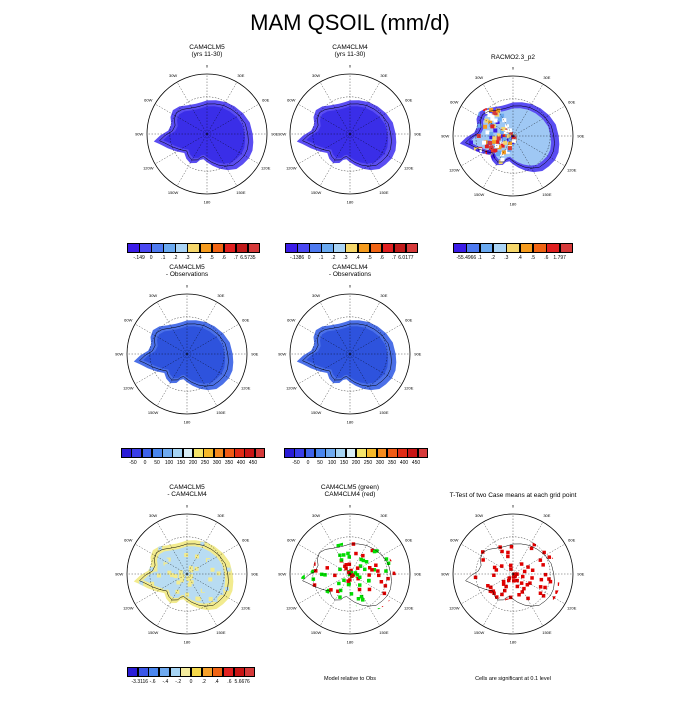 This screenshot has height=703, width=700. Describe the element at coordinates (445, 574) in the screenshot. I see `longitude-label: 90W` at that location.